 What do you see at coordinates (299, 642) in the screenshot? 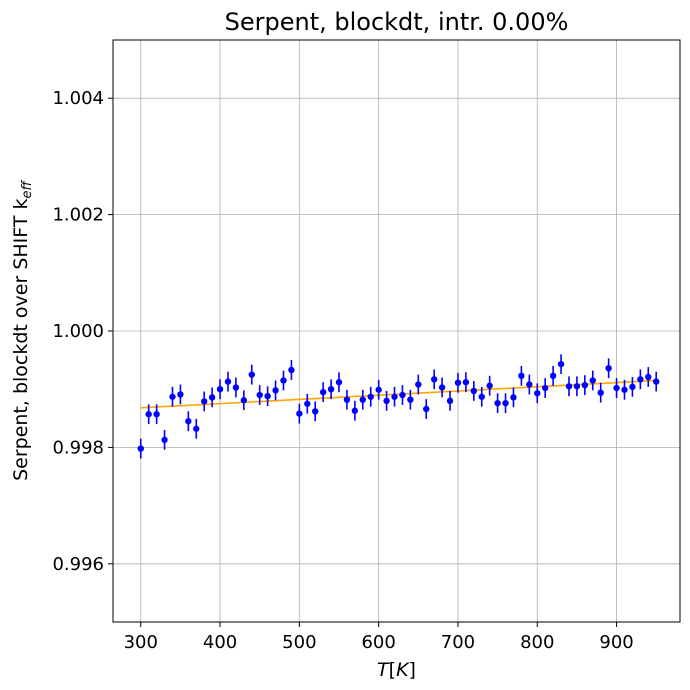
I see `x-tick-label: 500` at bounding box center [299, 642].